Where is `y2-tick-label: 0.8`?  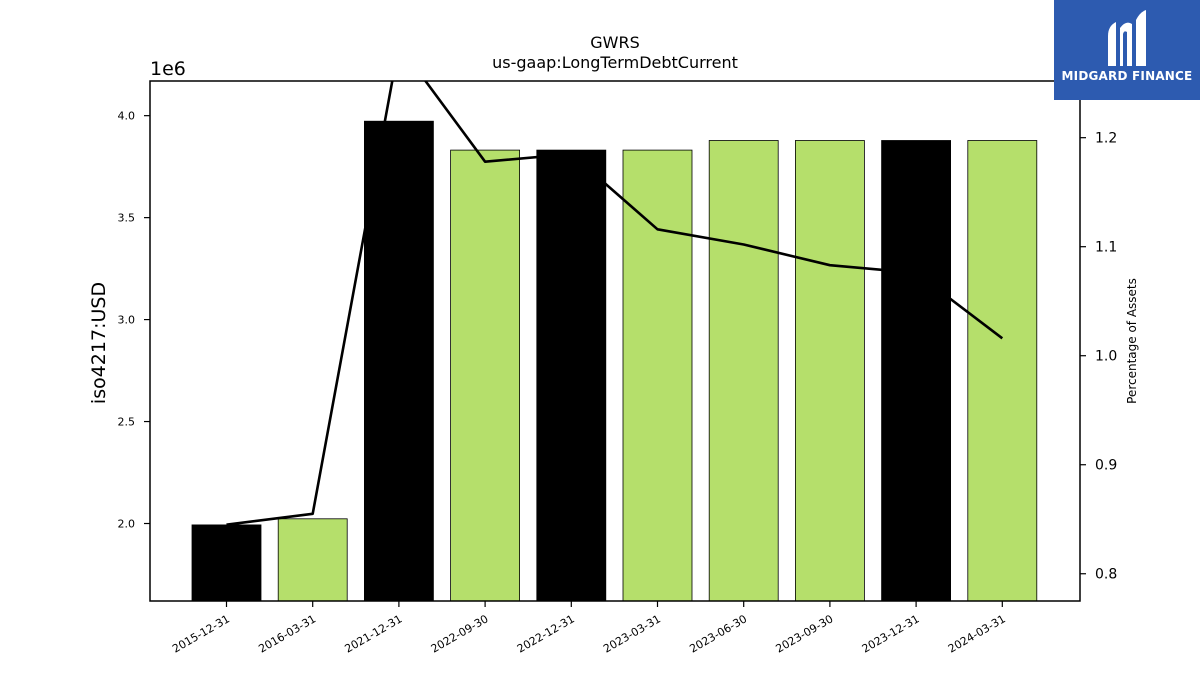 y2-tick-label: 0.8 is located at coordinates (1106, 575).